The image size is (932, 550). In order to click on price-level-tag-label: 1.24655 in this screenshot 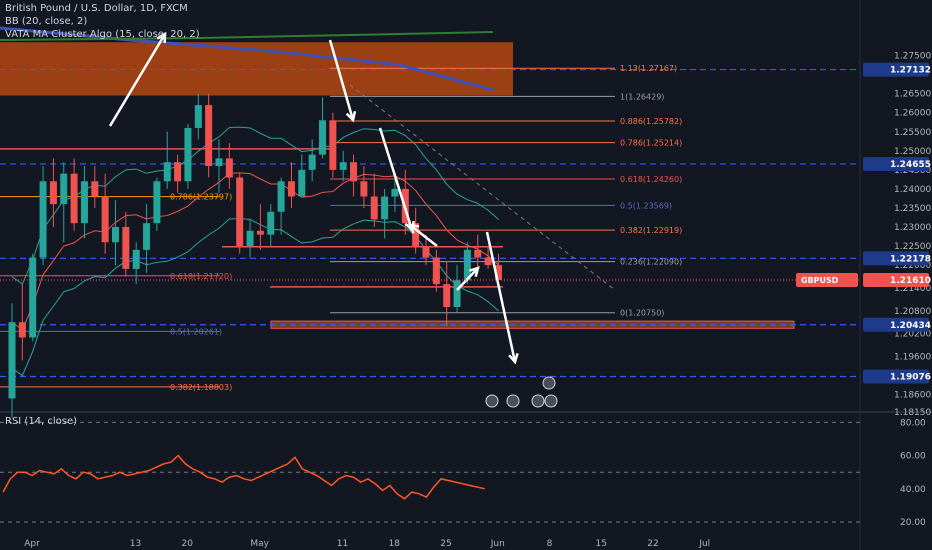, I will do `click(910, 165)`.